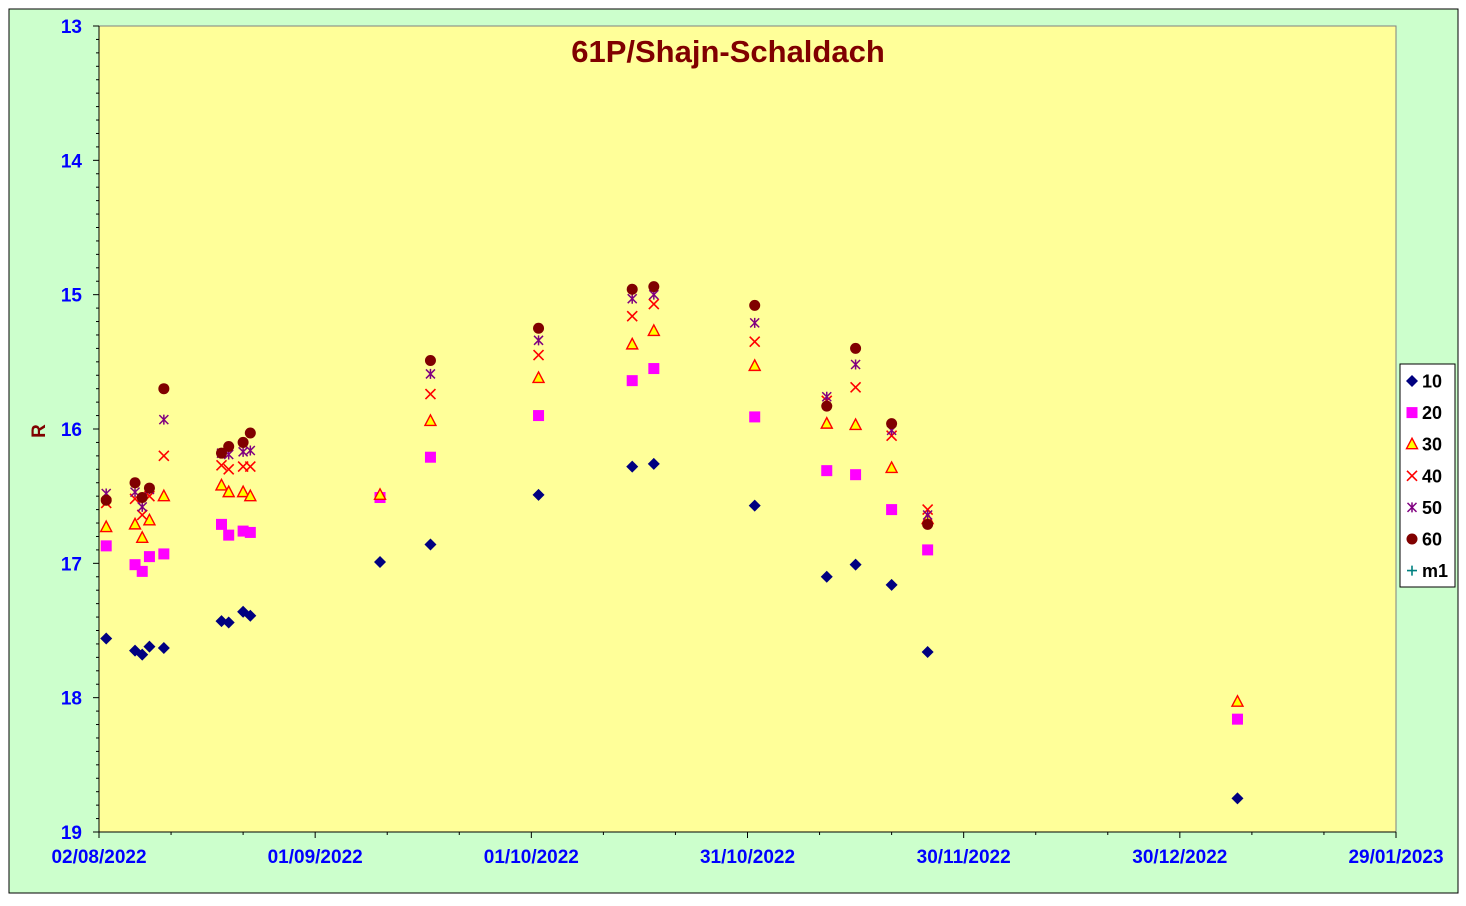 The image size is (1466, 906). Describe the element at coordinates (1432, 508) in the screenshot. I see `legend-label: 50` at that location.